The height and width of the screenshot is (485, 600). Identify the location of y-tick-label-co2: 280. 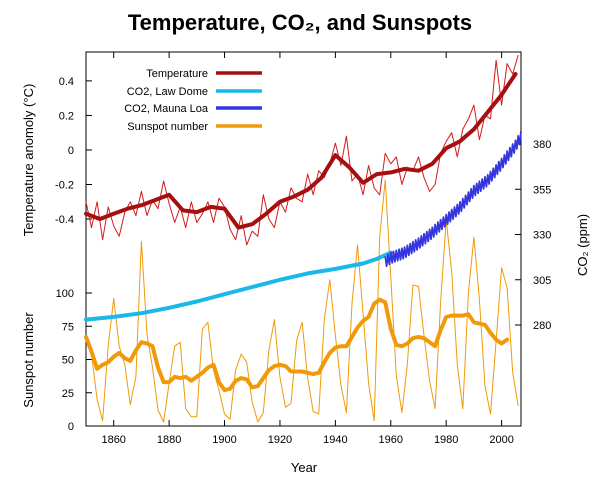
(542, 326).